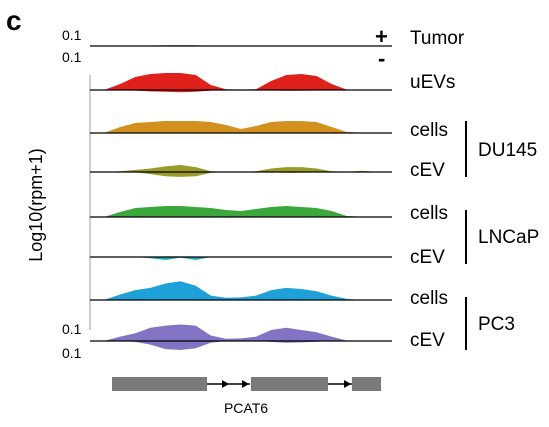  What do you see at coordinates (437, 189) in the screenshot?
I see `sample-labels: Tumor uEVs cells cEV cells cEV cells cEV` at bounding box center [437, 189].